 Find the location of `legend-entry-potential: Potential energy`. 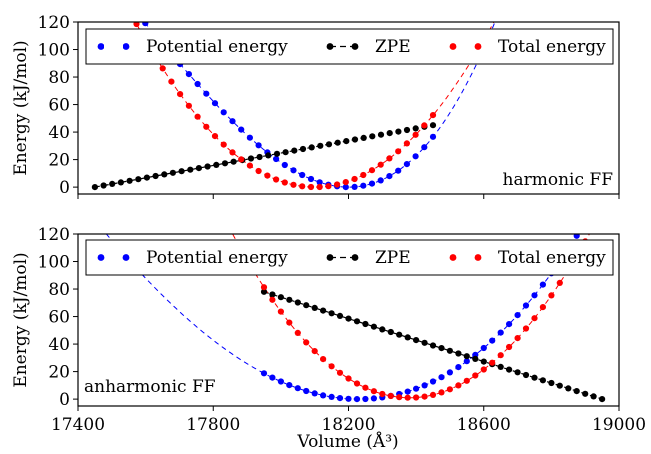

legend-entry-potential: Potential energy is located at coordinates (192, 258).